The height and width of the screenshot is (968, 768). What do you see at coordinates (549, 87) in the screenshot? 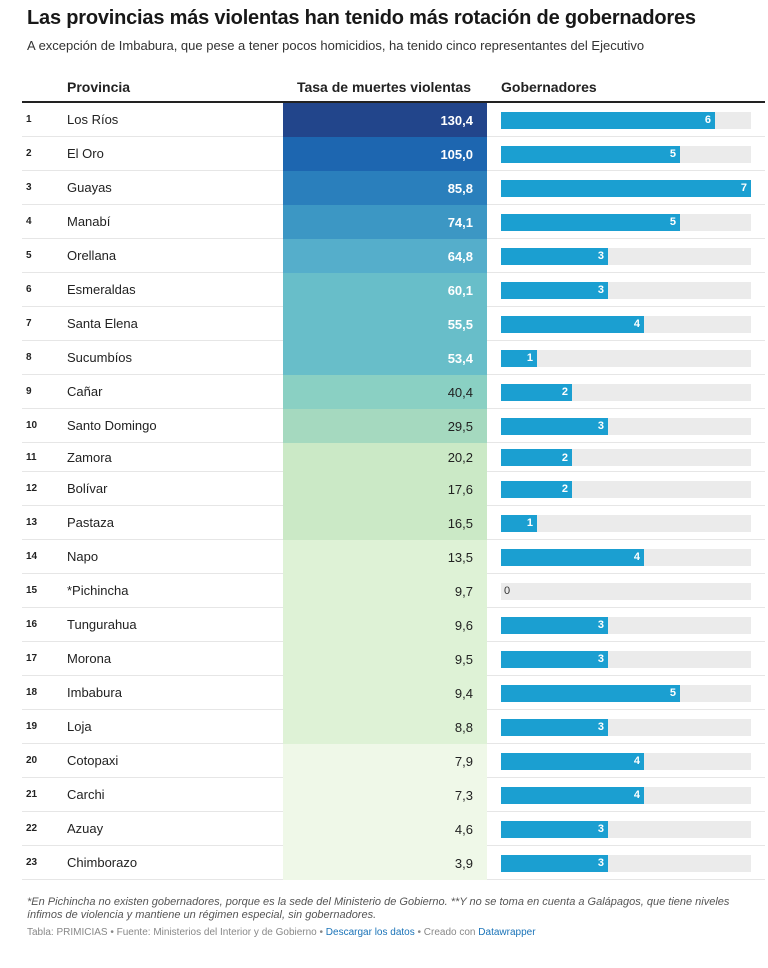
I see `header-governors: Gobernadores` at bounding box center [549, 87].